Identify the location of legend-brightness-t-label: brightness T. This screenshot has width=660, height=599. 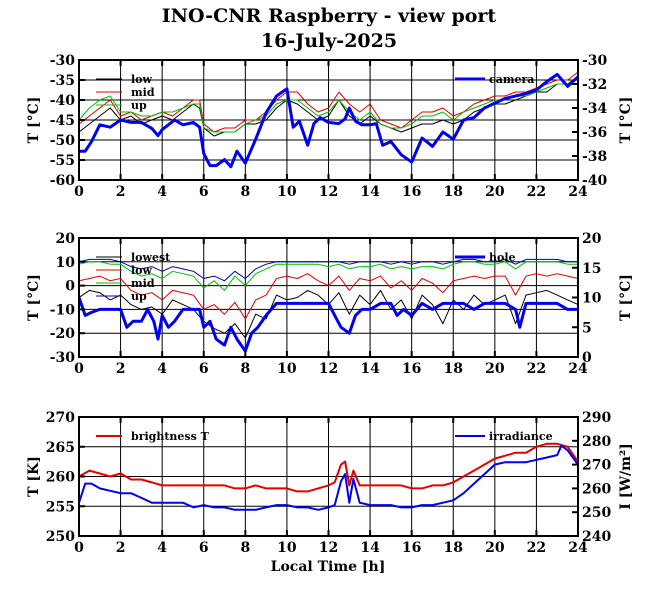
(170, 436).